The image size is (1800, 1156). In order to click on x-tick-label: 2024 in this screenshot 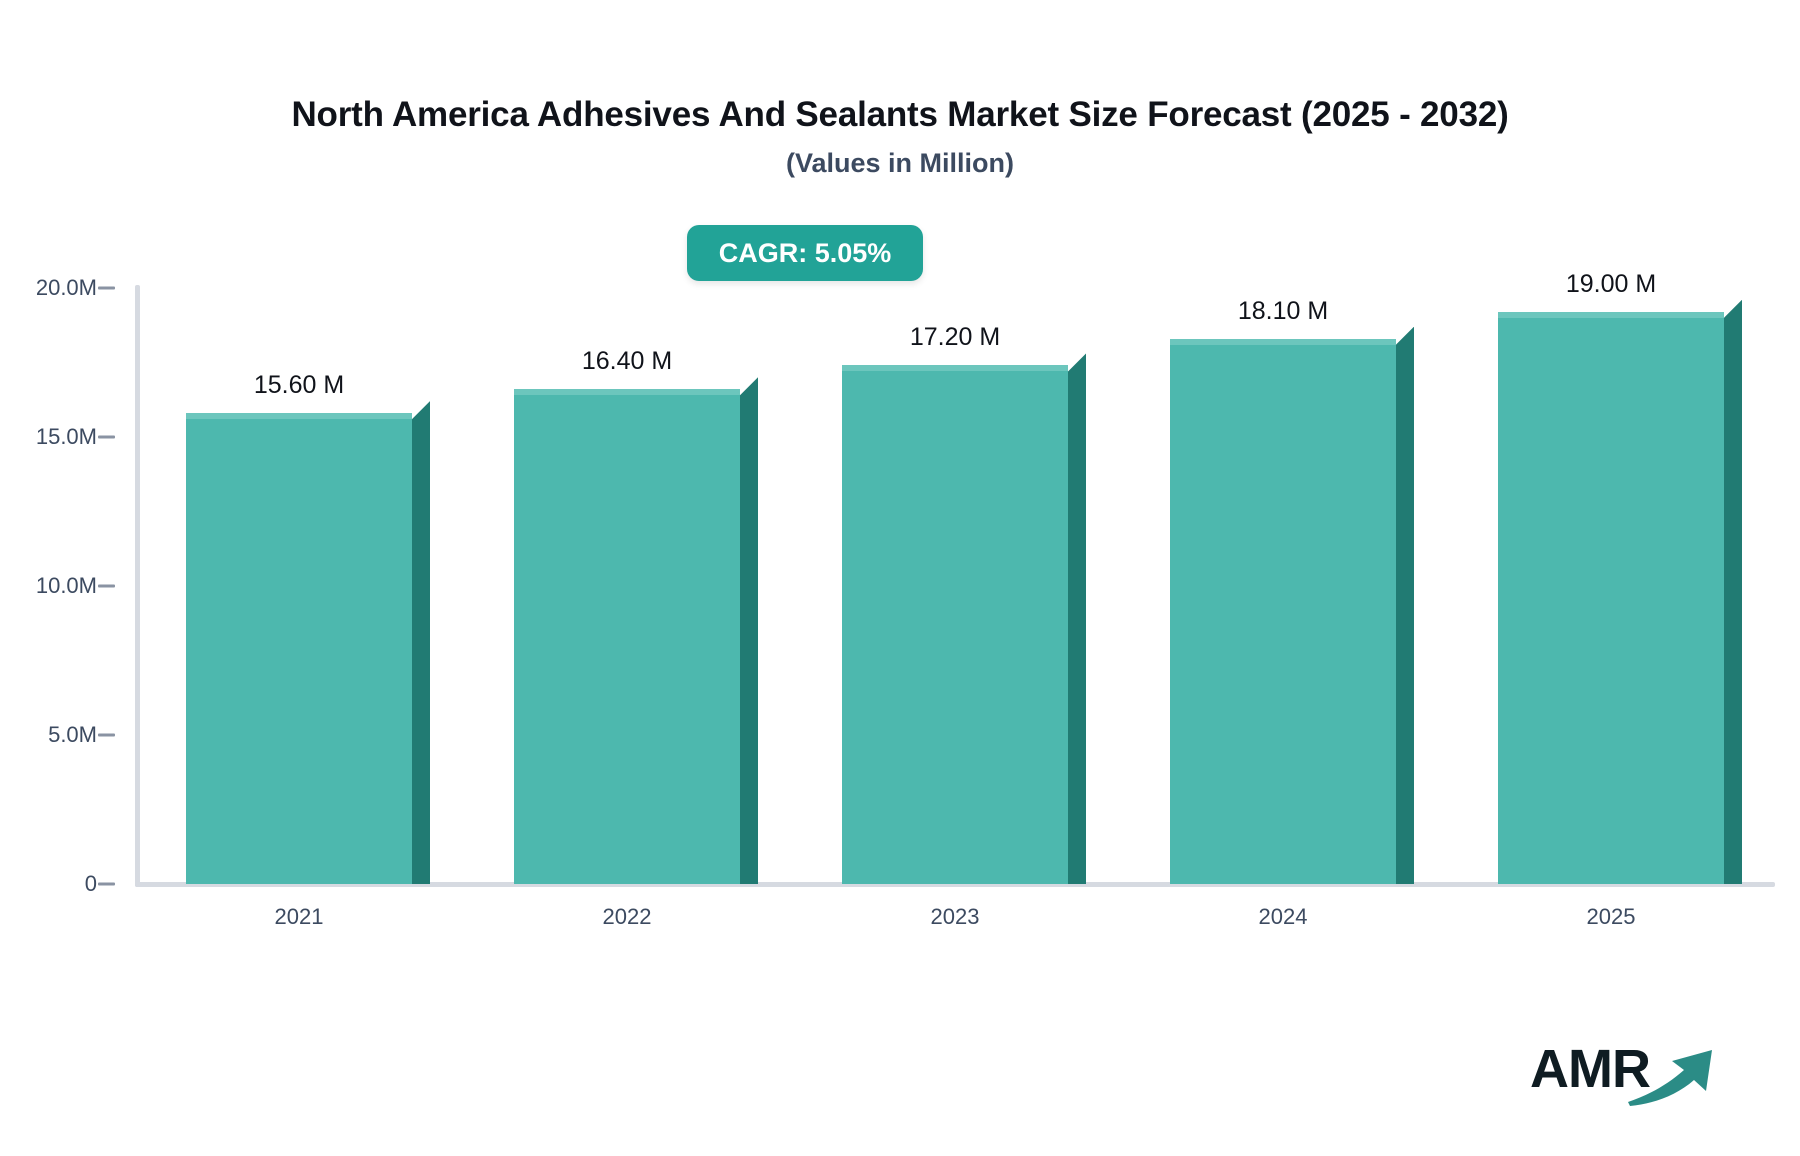, I will do `click(1283, 916)`.